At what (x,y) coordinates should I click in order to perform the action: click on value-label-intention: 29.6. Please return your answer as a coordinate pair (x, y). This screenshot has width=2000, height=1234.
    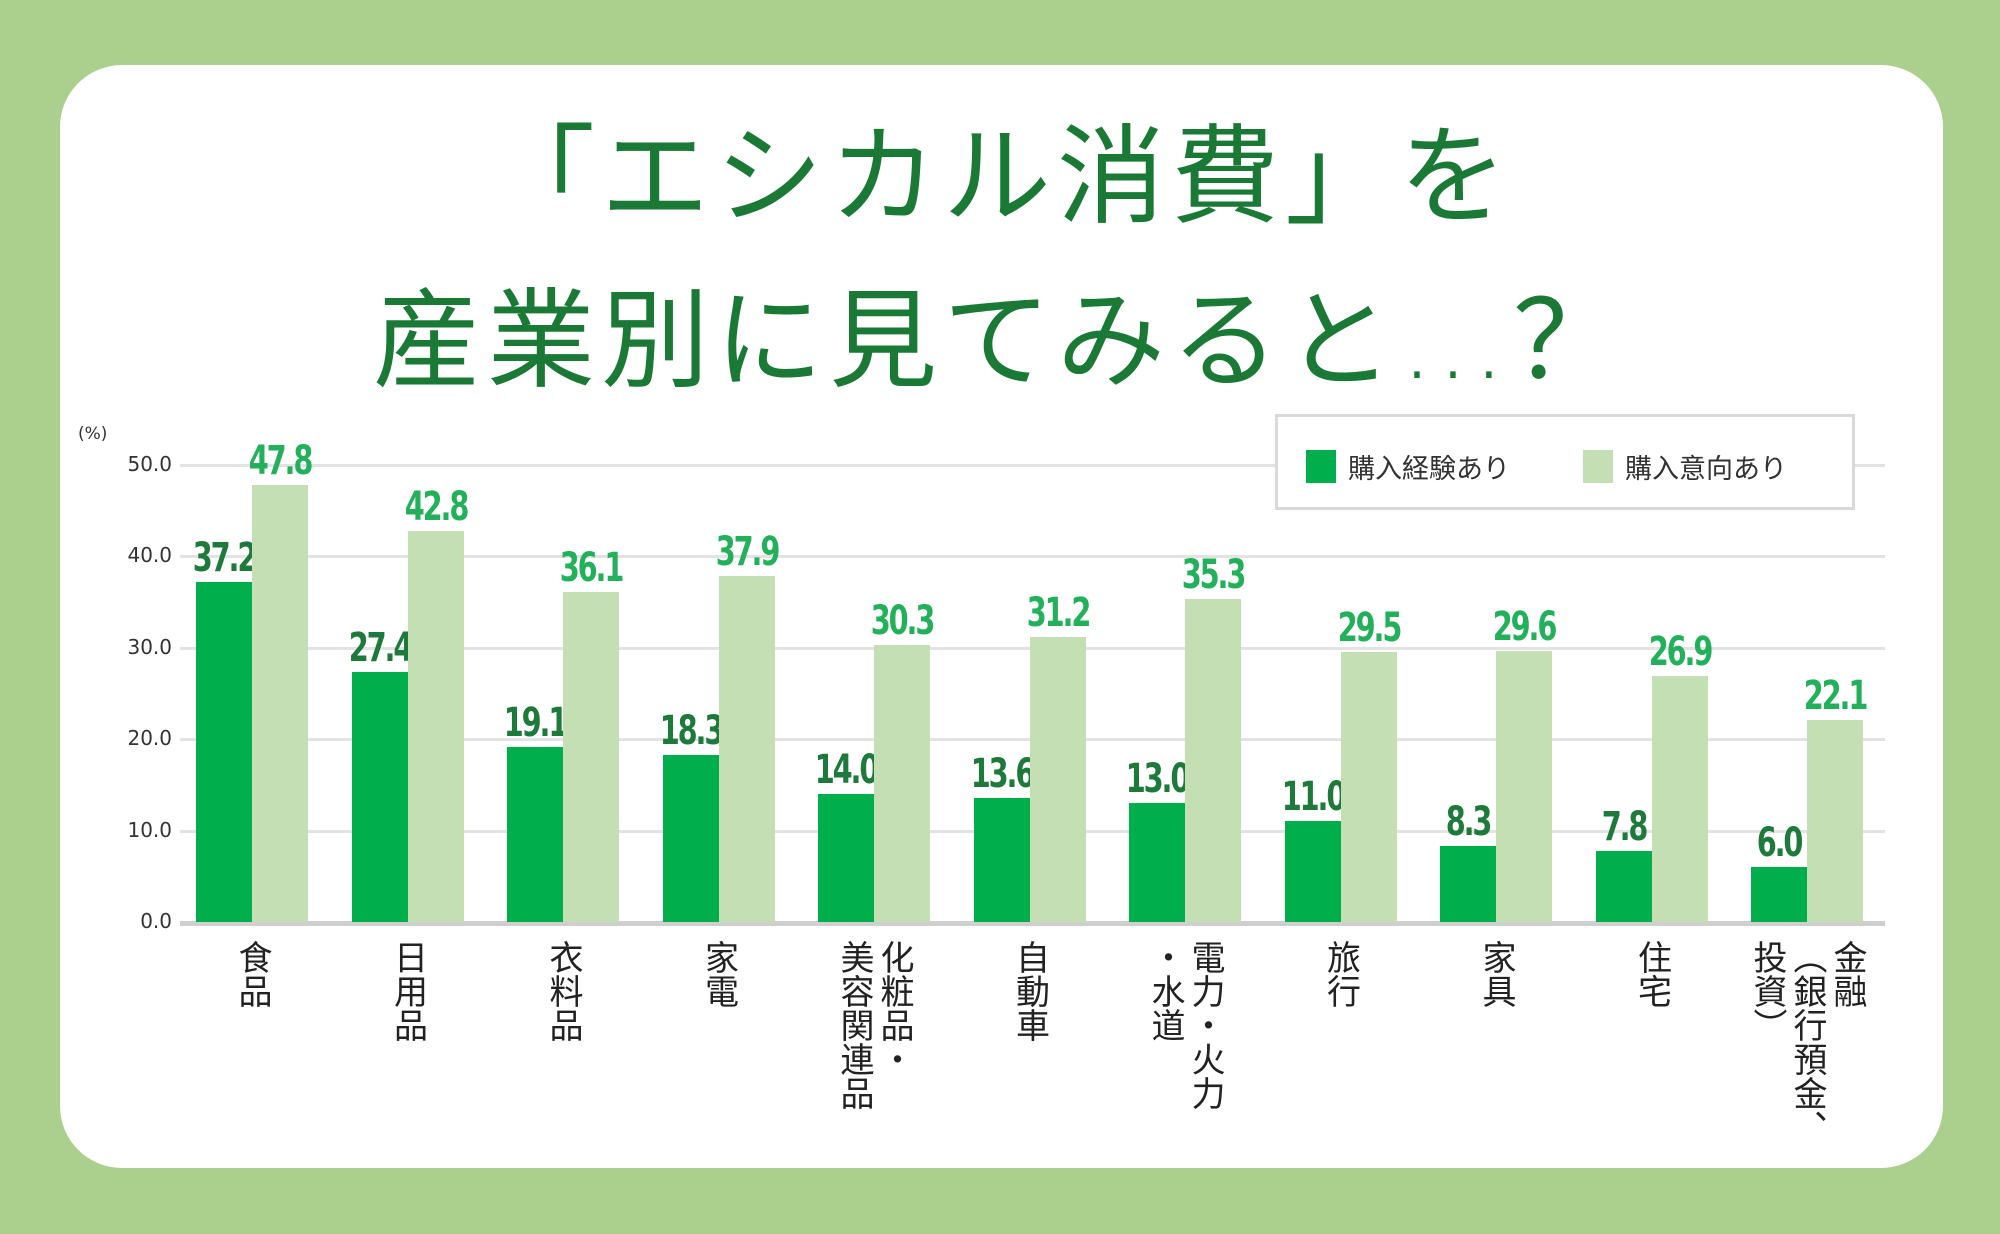
    Looking at the image, I should click on (1525, 627).